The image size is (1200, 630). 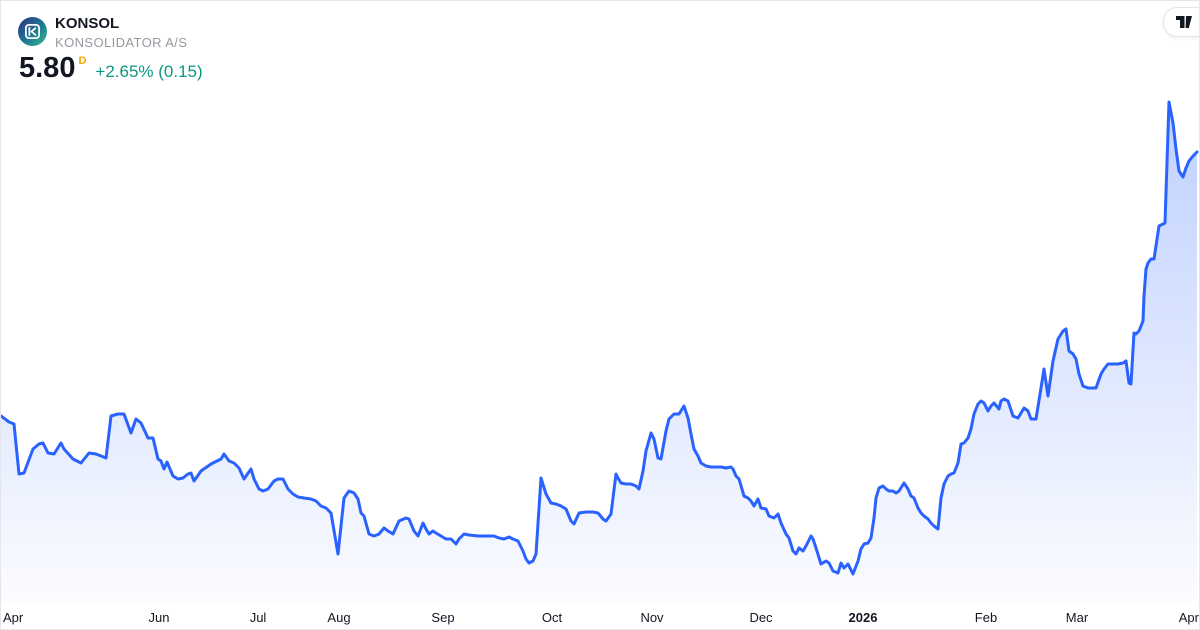 What do you see at coordinates (552, 617) in the screenshot?
I see `x-axis-label: Oct` at bounding box center [552, 617].